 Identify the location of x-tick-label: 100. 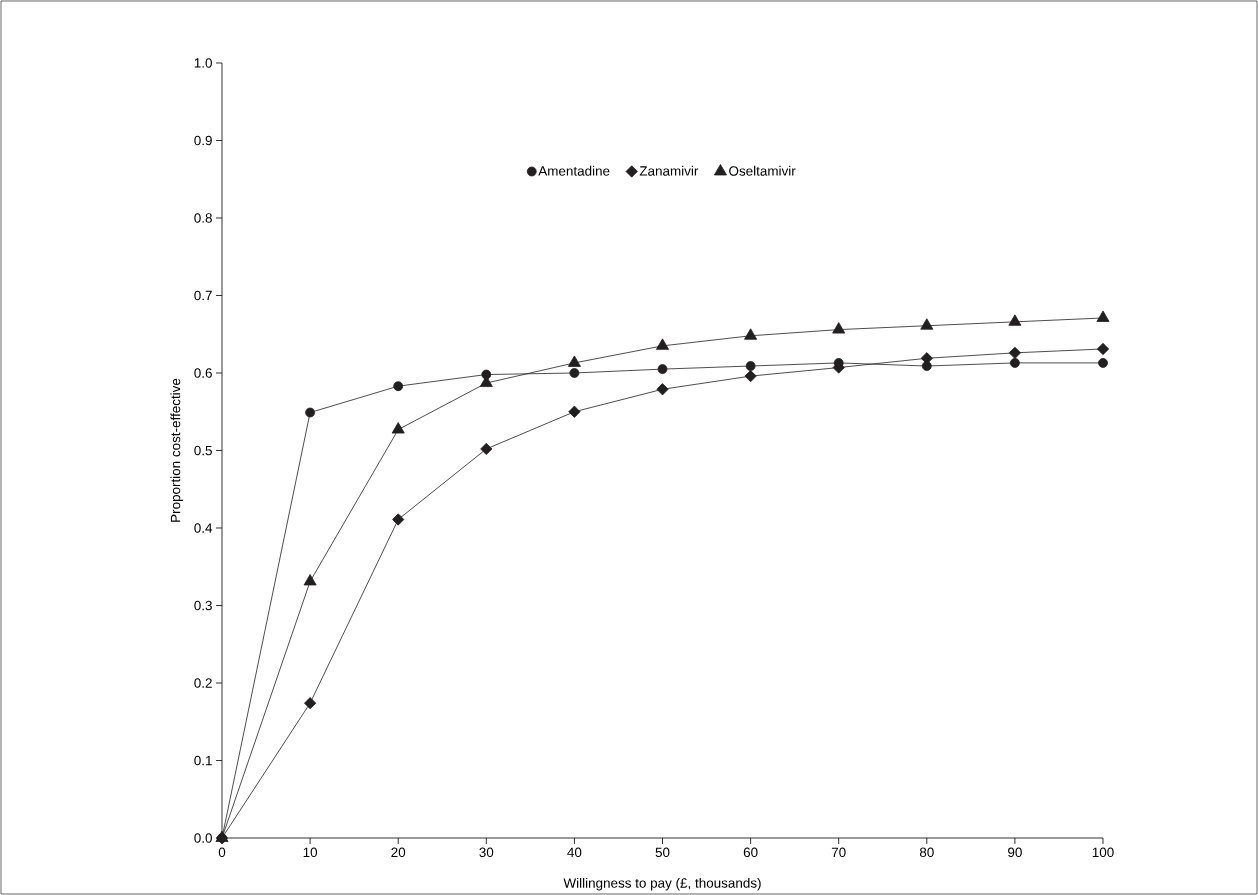
(1103, 852).